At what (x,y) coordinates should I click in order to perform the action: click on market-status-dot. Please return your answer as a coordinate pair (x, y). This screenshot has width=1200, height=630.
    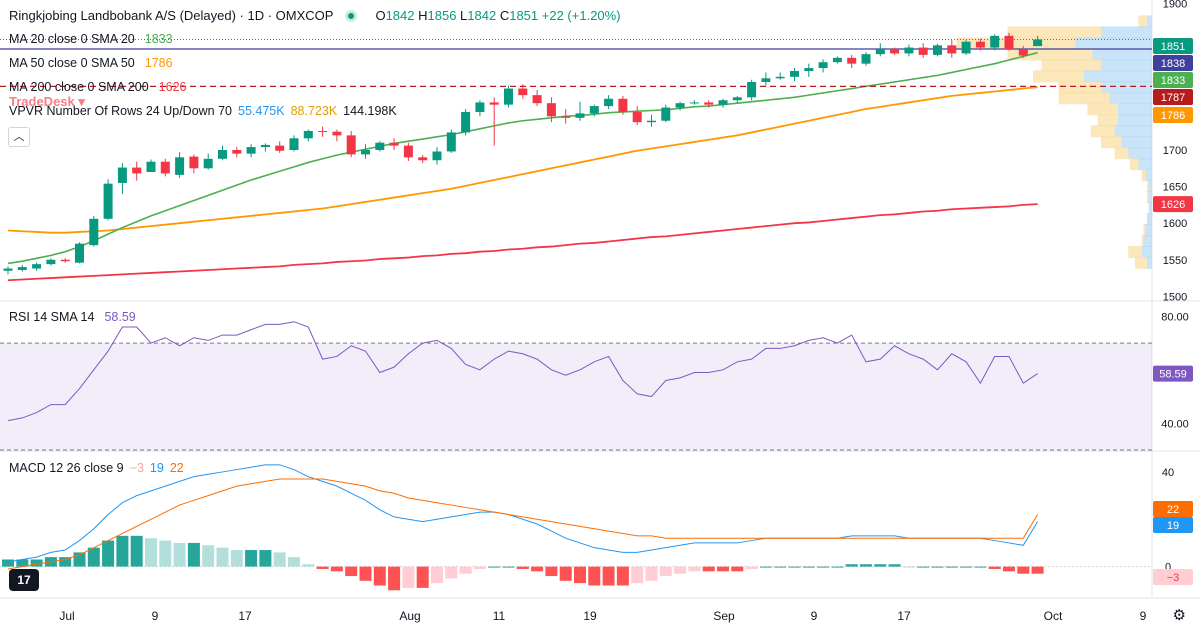
    Looking at the image, I should click on (351, 15).